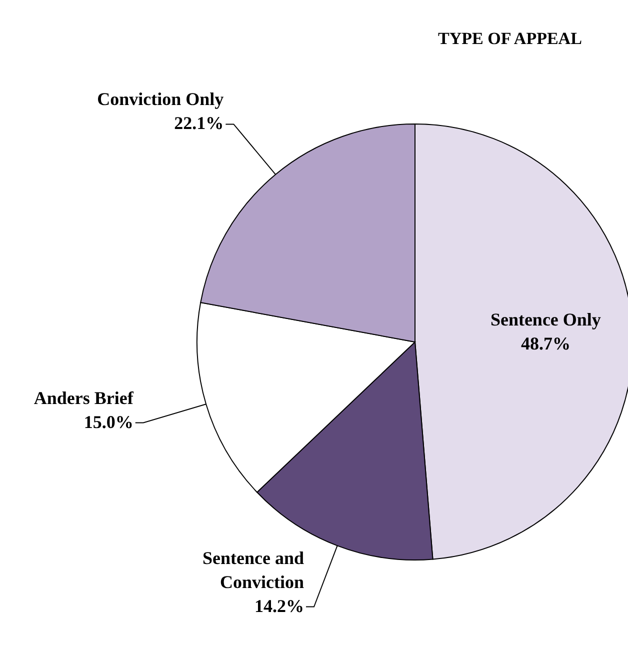 The image size is (628, 646). Describe the element at coordinates (545, 320) in the screenshot. I see `slice-label: Sentence Only` at that location.